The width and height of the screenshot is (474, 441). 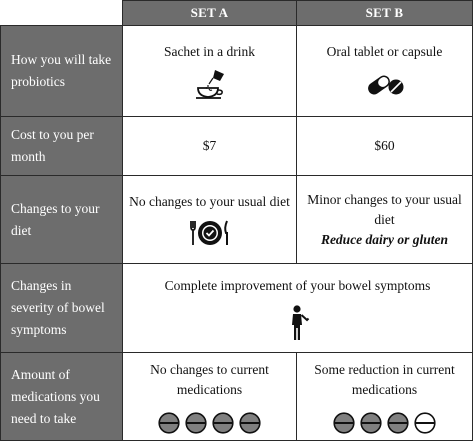 I want to click on set-b-diet-note: Reduce dairy or gluten, so click(x=384, y=239).